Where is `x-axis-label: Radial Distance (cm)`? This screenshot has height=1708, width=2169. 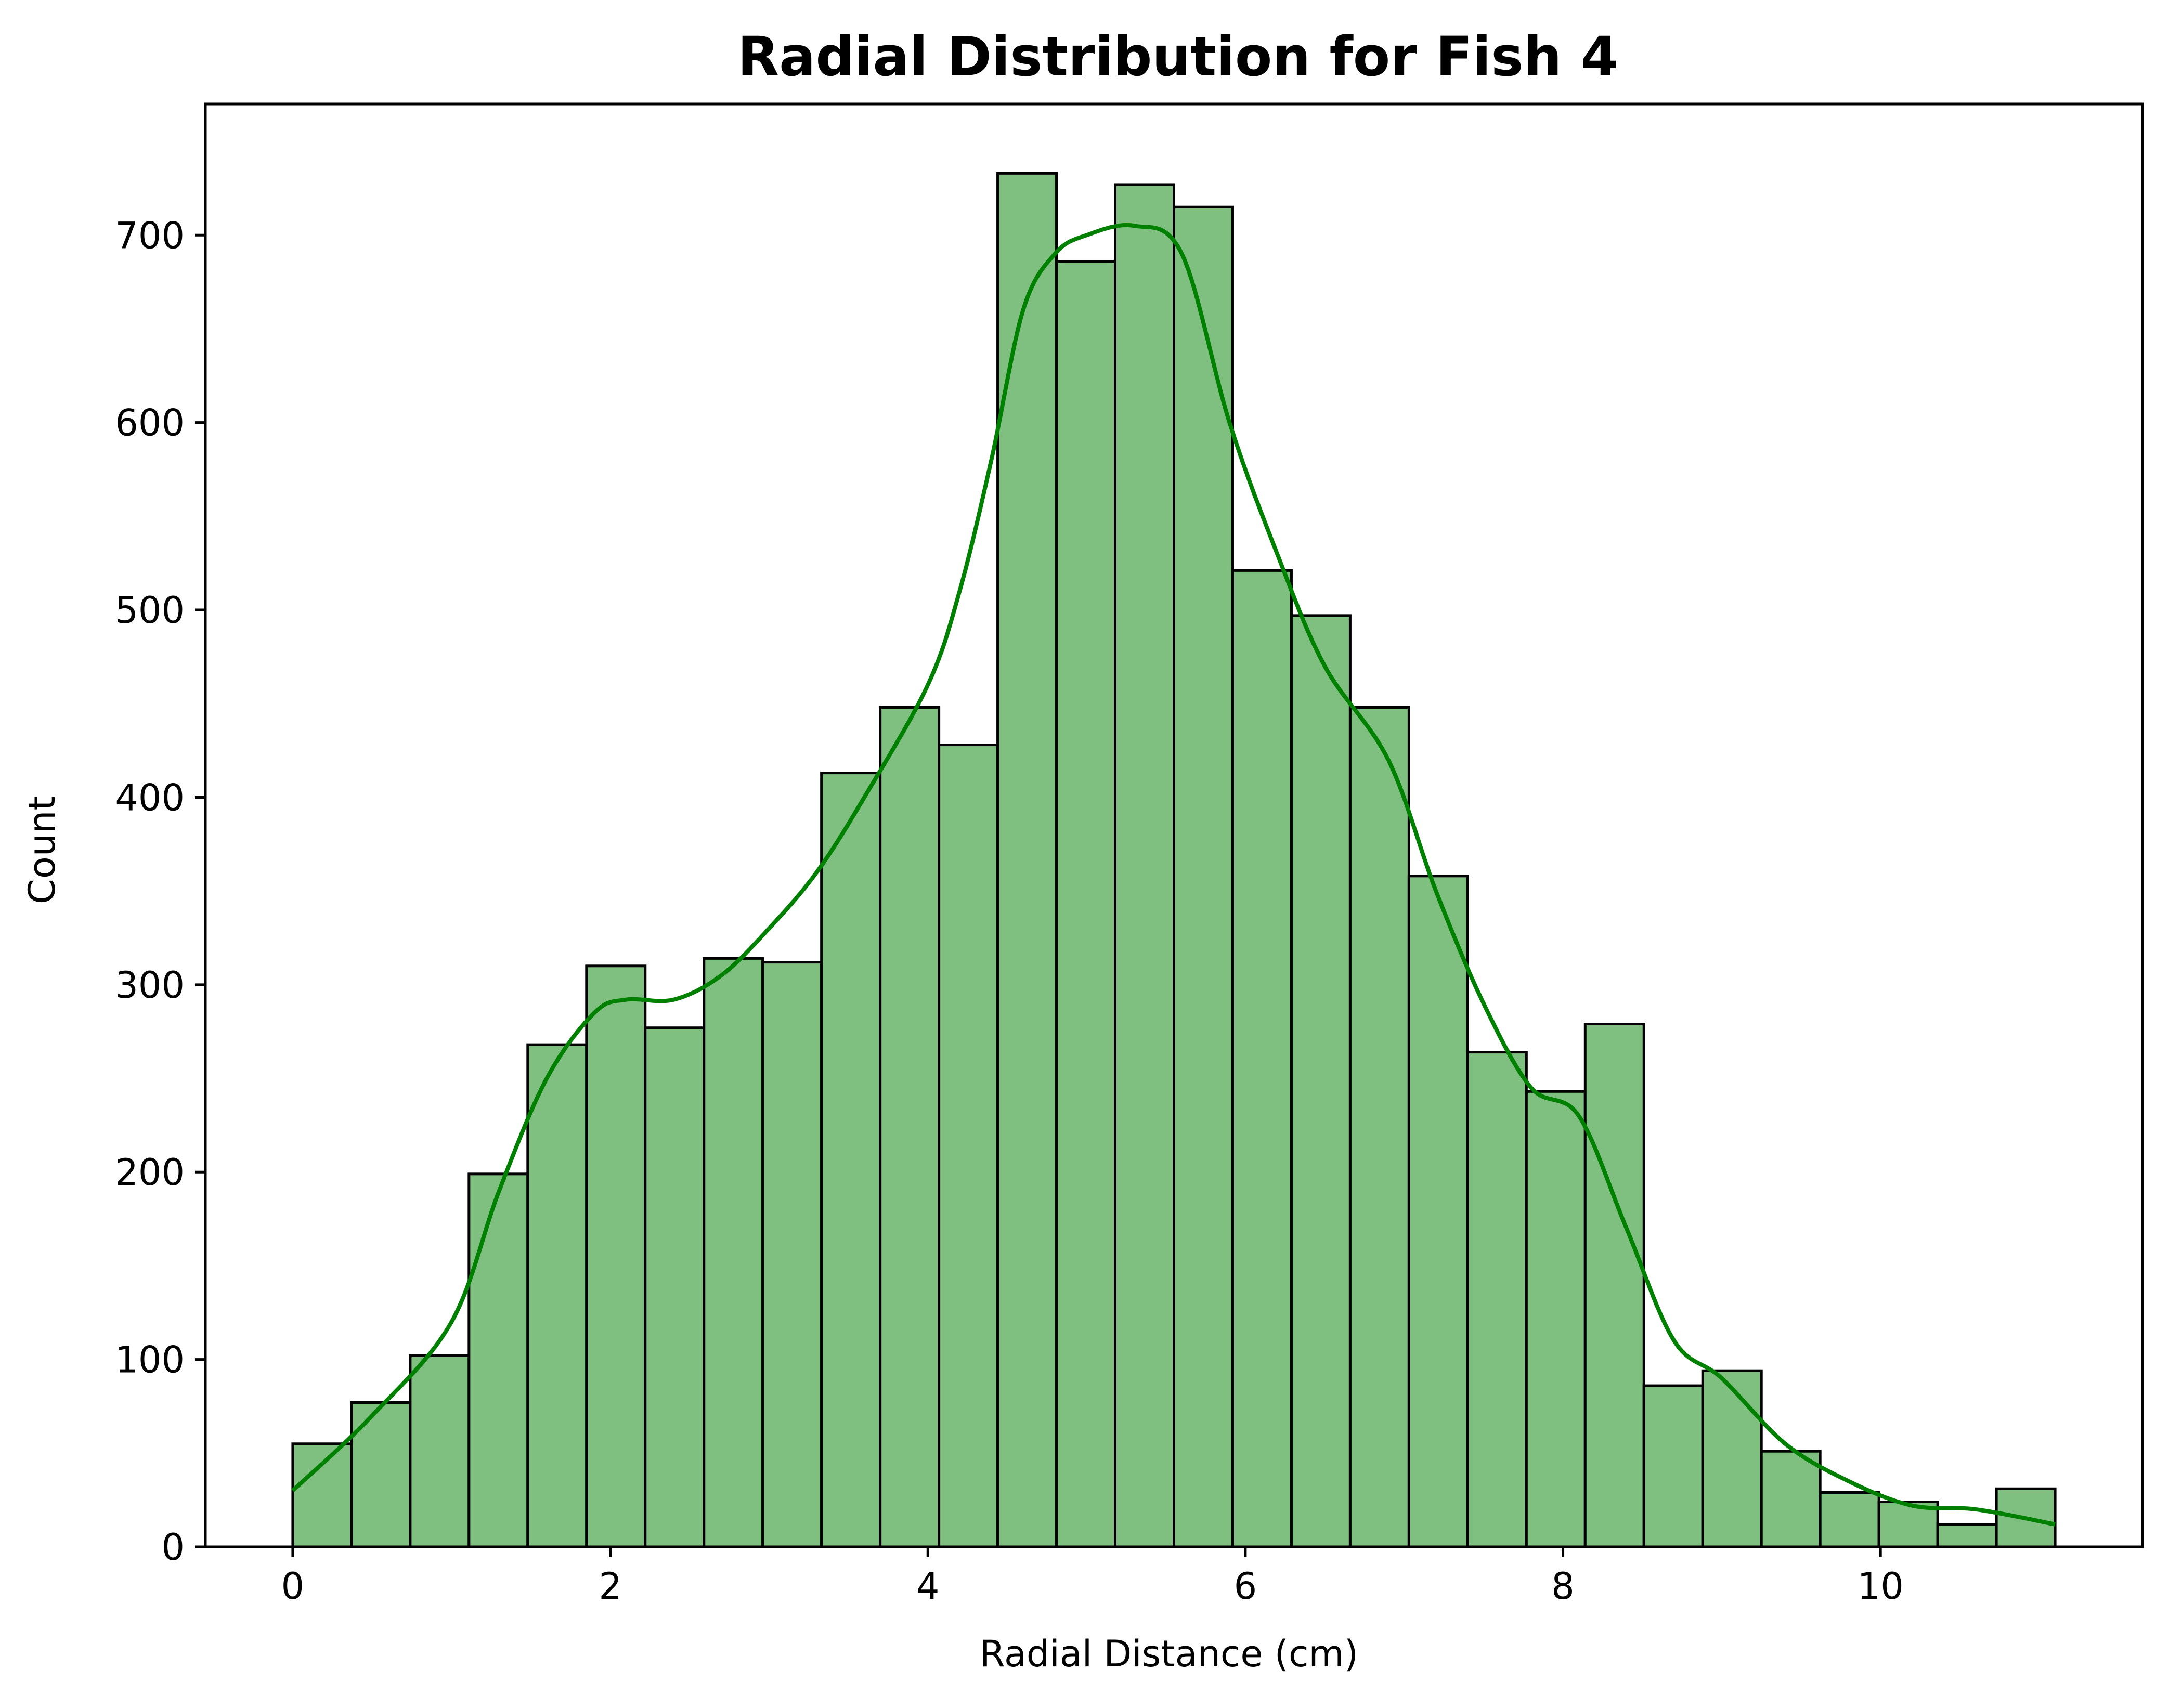 x-axis-label: Radial Distance (cm) is located at coordinates (1169, 1654).